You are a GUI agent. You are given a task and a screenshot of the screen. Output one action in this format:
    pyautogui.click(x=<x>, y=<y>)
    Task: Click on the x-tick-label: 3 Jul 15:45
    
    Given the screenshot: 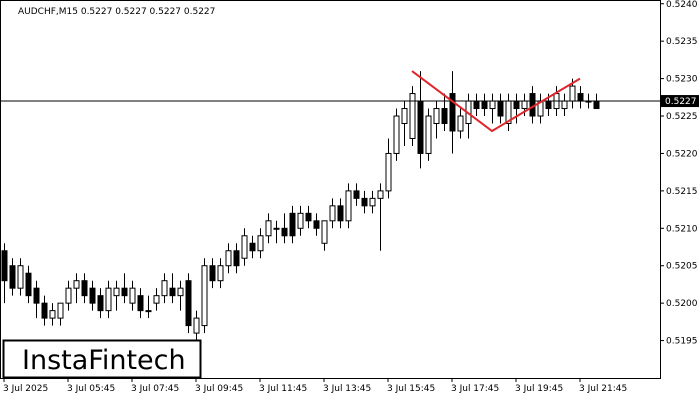 What is the action you would take?
    pyautogui.click(x=411, y=389)
    